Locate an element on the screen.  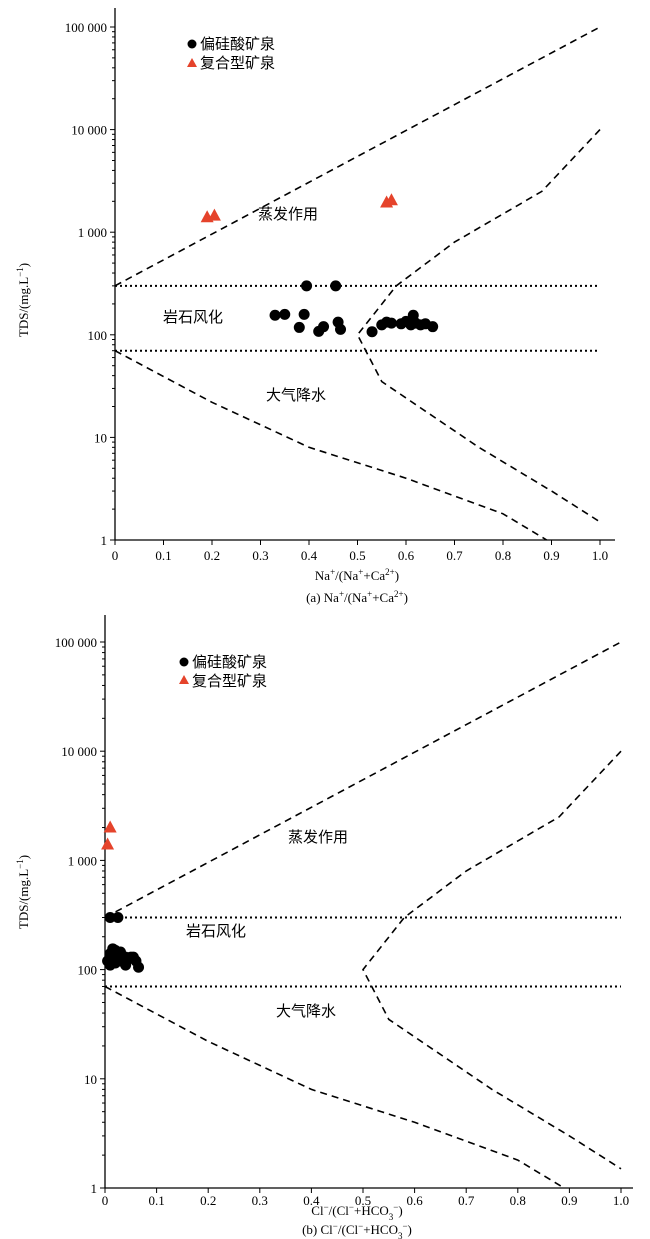
chart-caption: (a) Na+/(Na++Ca2+) is located at coordinates (357, 597).